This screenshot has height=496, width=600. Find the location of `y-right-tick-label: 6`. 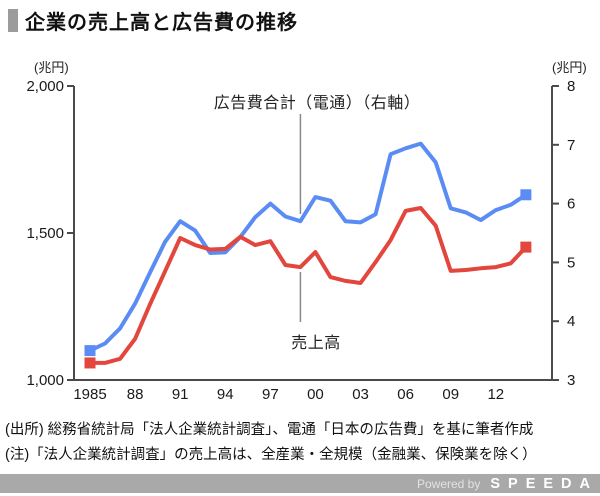

y-right-tick-label: 6 is located at coordinates (571, 204).